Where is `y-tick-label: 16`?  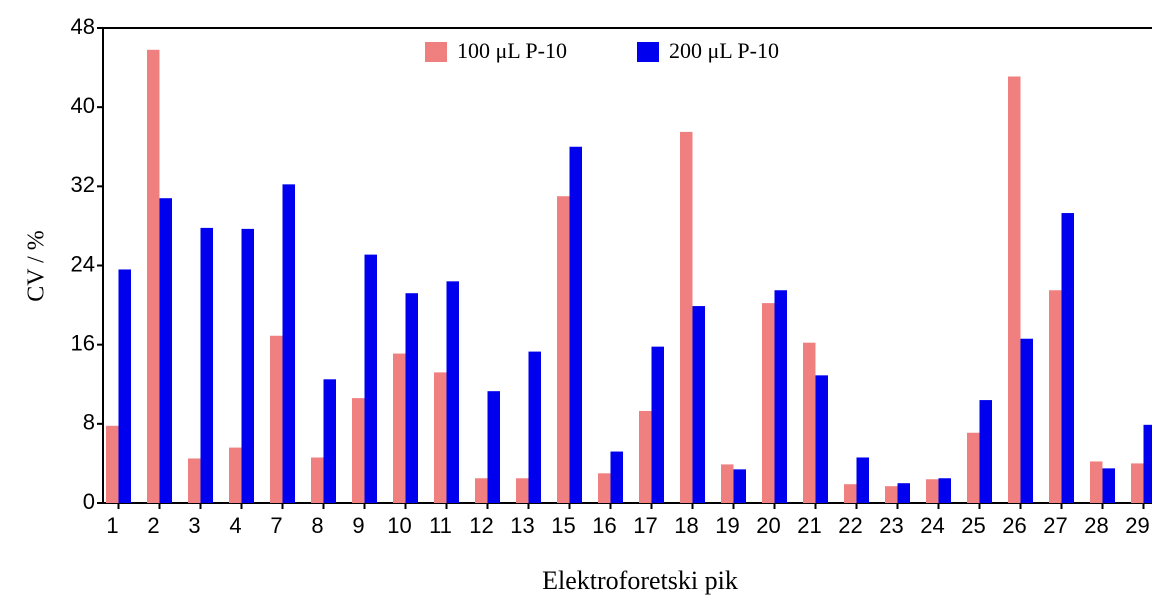
y-tick-label: 16 is located at coordinates (83, 342).